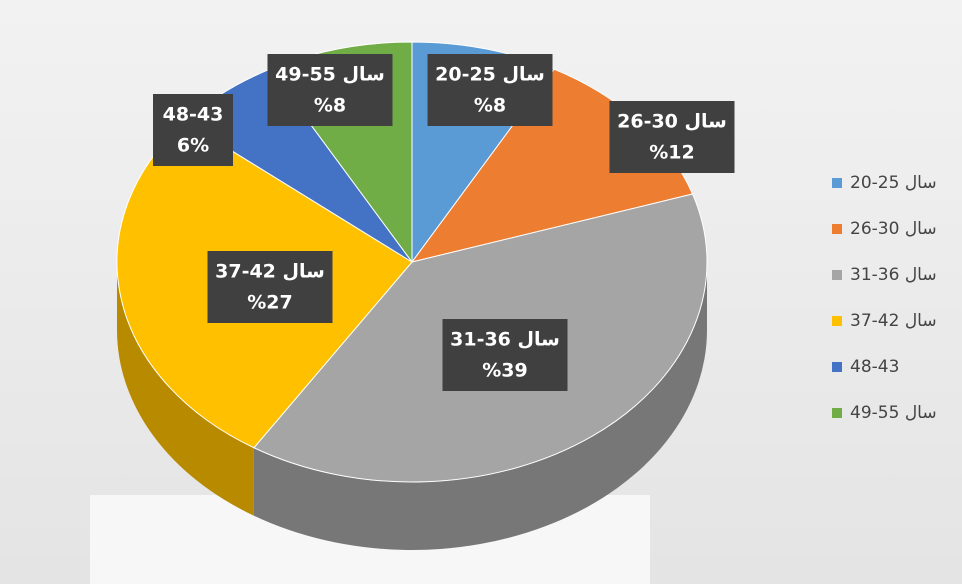  What do you see at coordinates (893, 275) in the screenshot?
I see `legend-label: 31-36 سال` at bounding box center [893, 275].